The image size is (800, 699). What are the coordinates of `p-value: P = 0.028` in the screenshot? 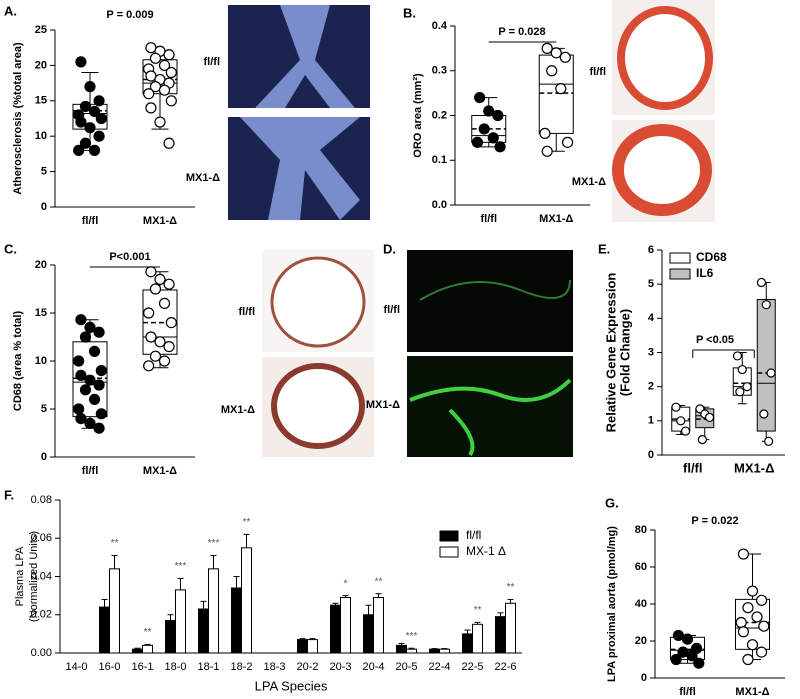 It's located at (521, 32).